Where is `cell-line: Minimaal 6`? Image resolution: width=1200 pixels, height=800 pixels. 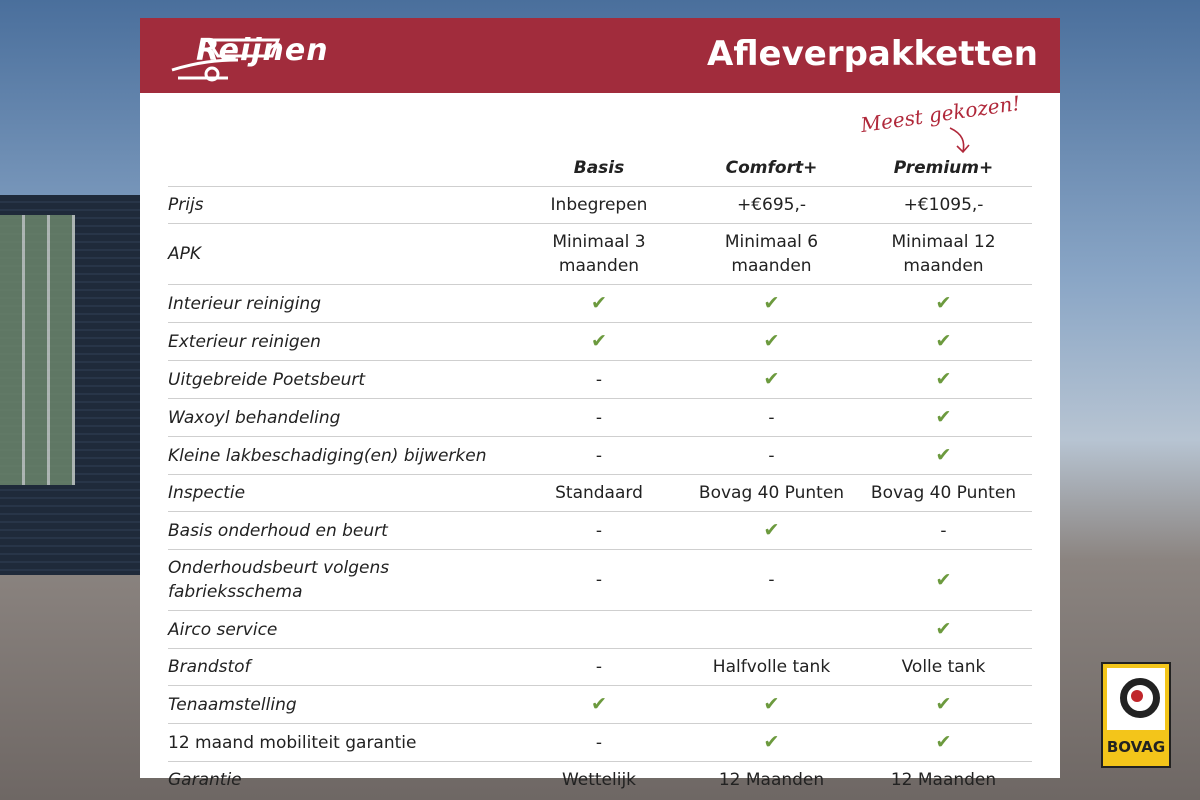 cell-line: Minimaal 6 is located at coordinates (771, 242).